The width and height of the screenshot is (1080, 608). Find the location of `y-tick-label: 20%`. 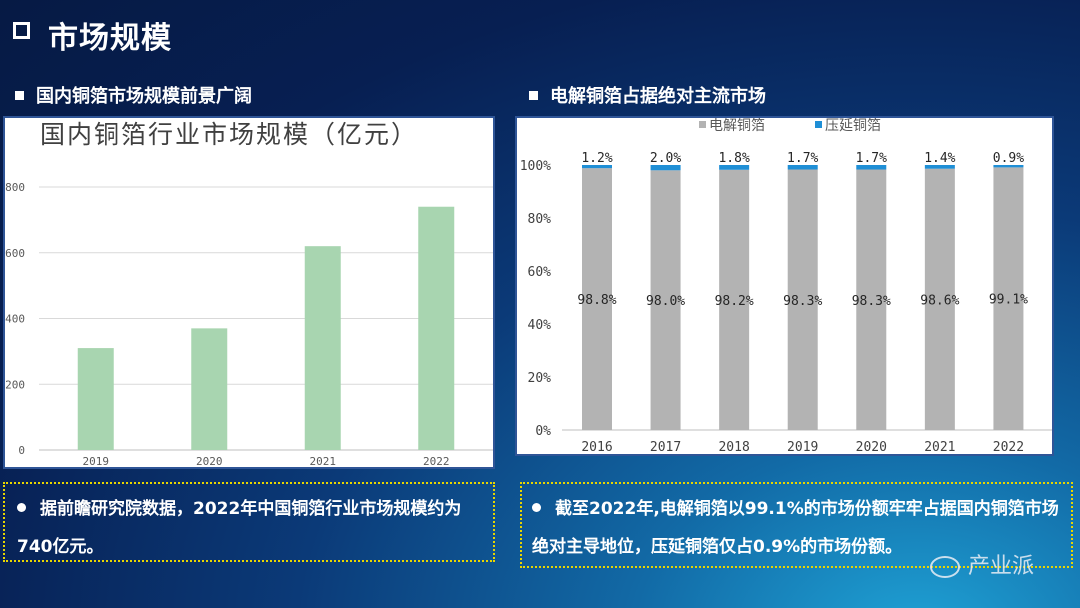

y-tick-label: 20% is located at coordinates (540, 378).